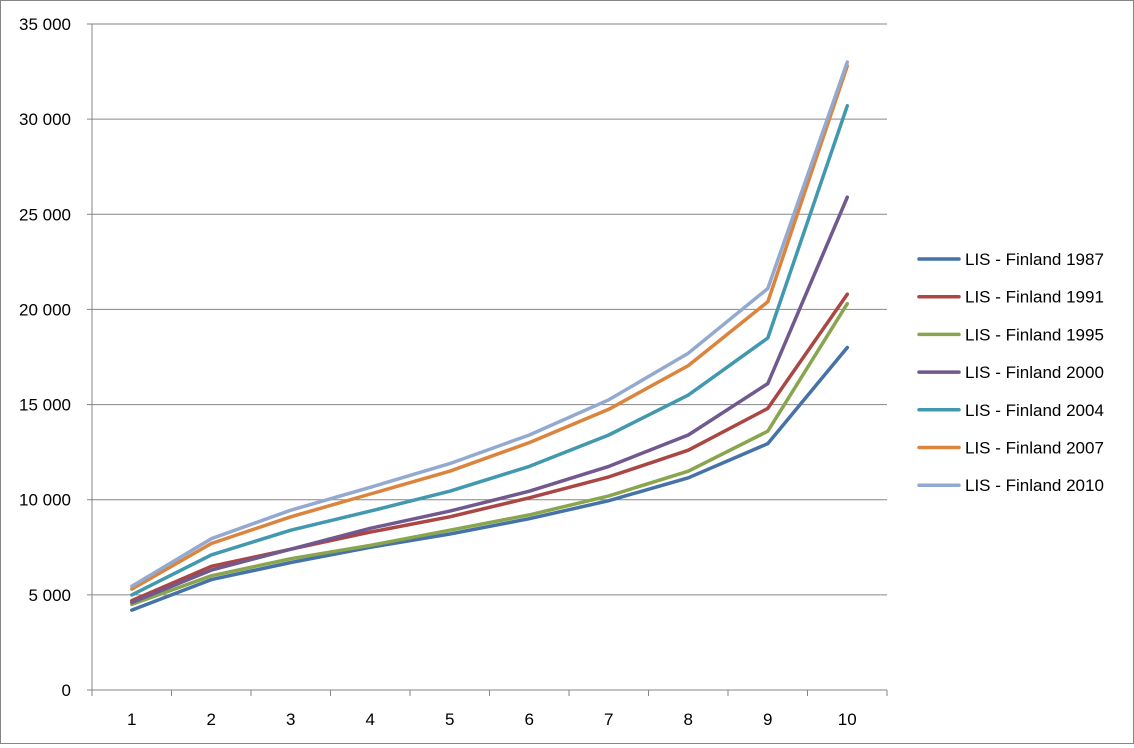  What do you see at coordinates (370, 719) in the screenshot?
I see `x-tick-label: 4` at bounding box center [370, 719].